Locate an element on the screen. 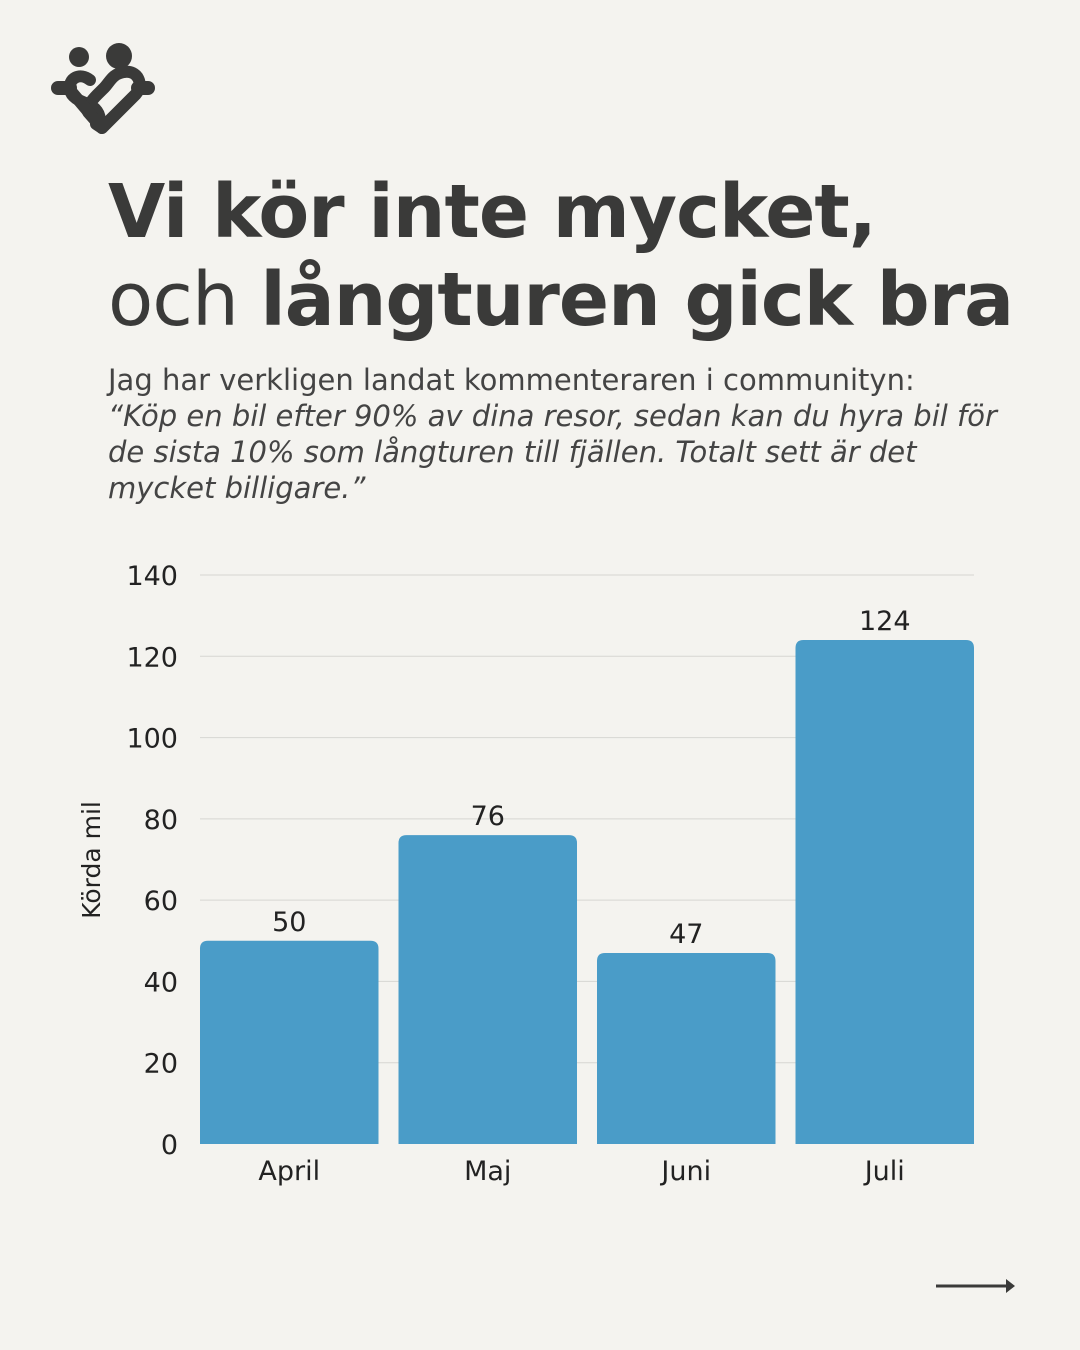 This screenshot has height=1350, width=1080. x-tick-label: Juni is located at coordinates (685, 1171).